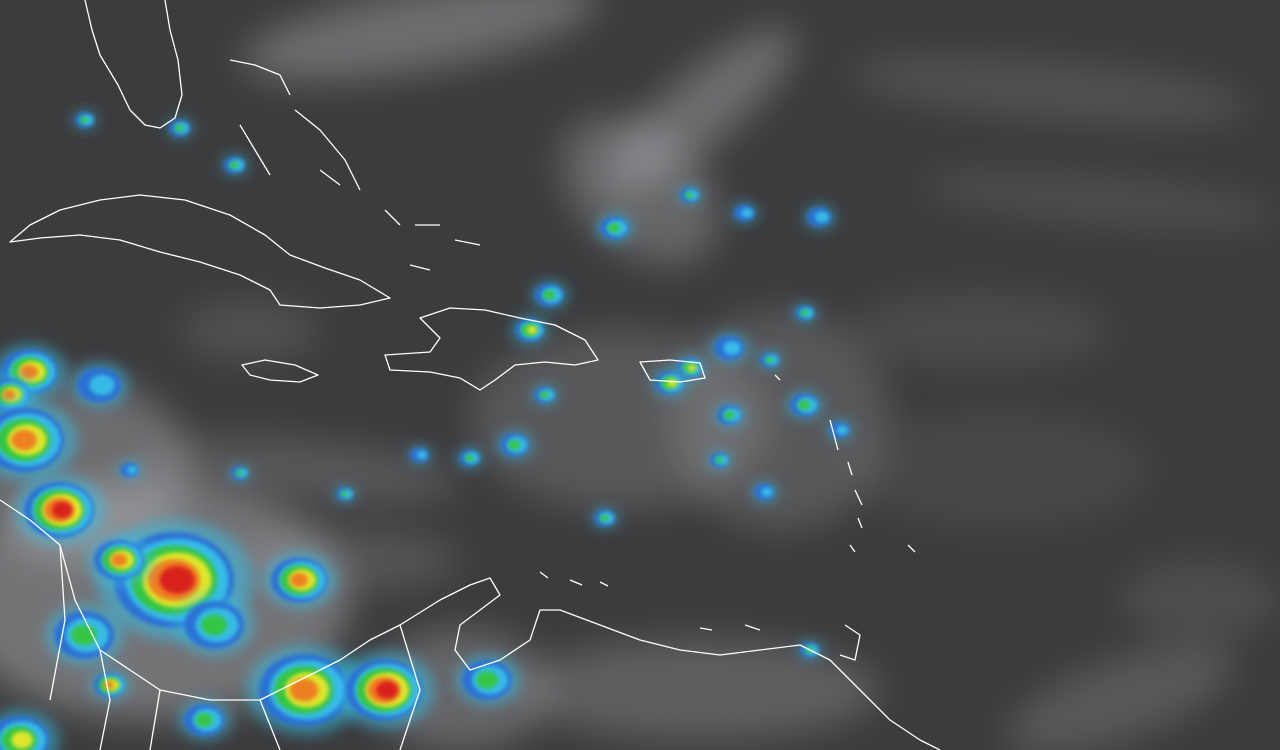 This screenshot has height=750, width=1280. I want to click on coastline-bahamas, so click(355, 165).